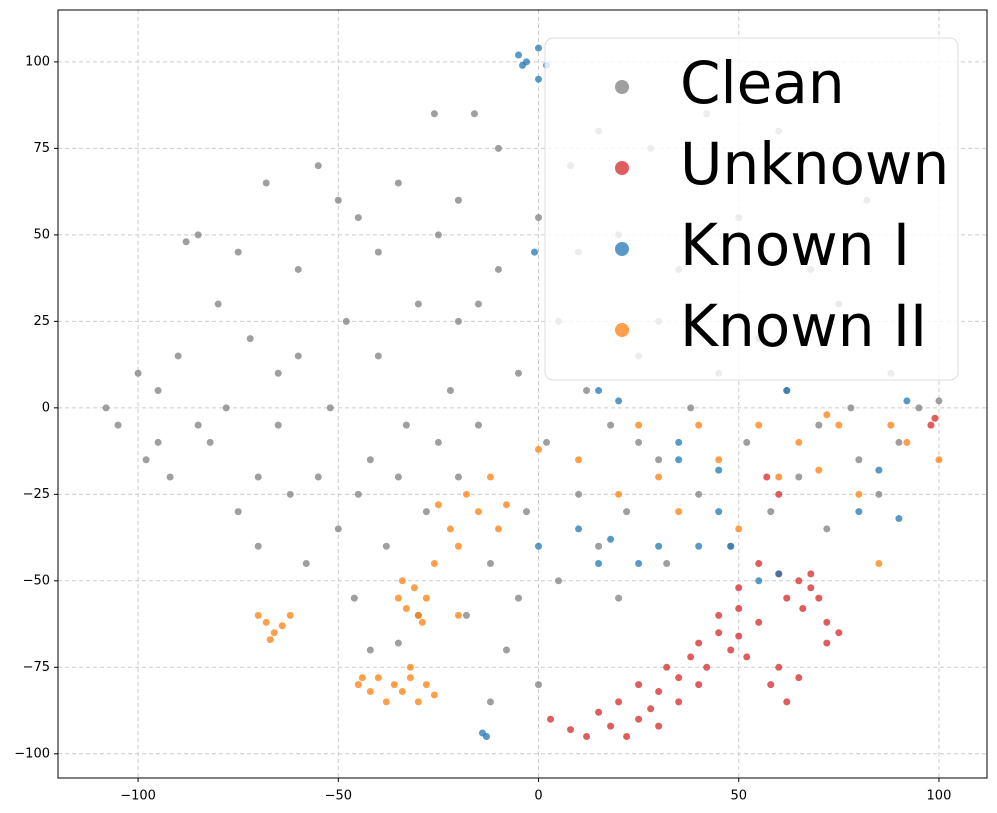  What do you see at coordinates (41, 148) in the screenshot?
I see `y-tick-label: 75` at bounding box center [41, 148].